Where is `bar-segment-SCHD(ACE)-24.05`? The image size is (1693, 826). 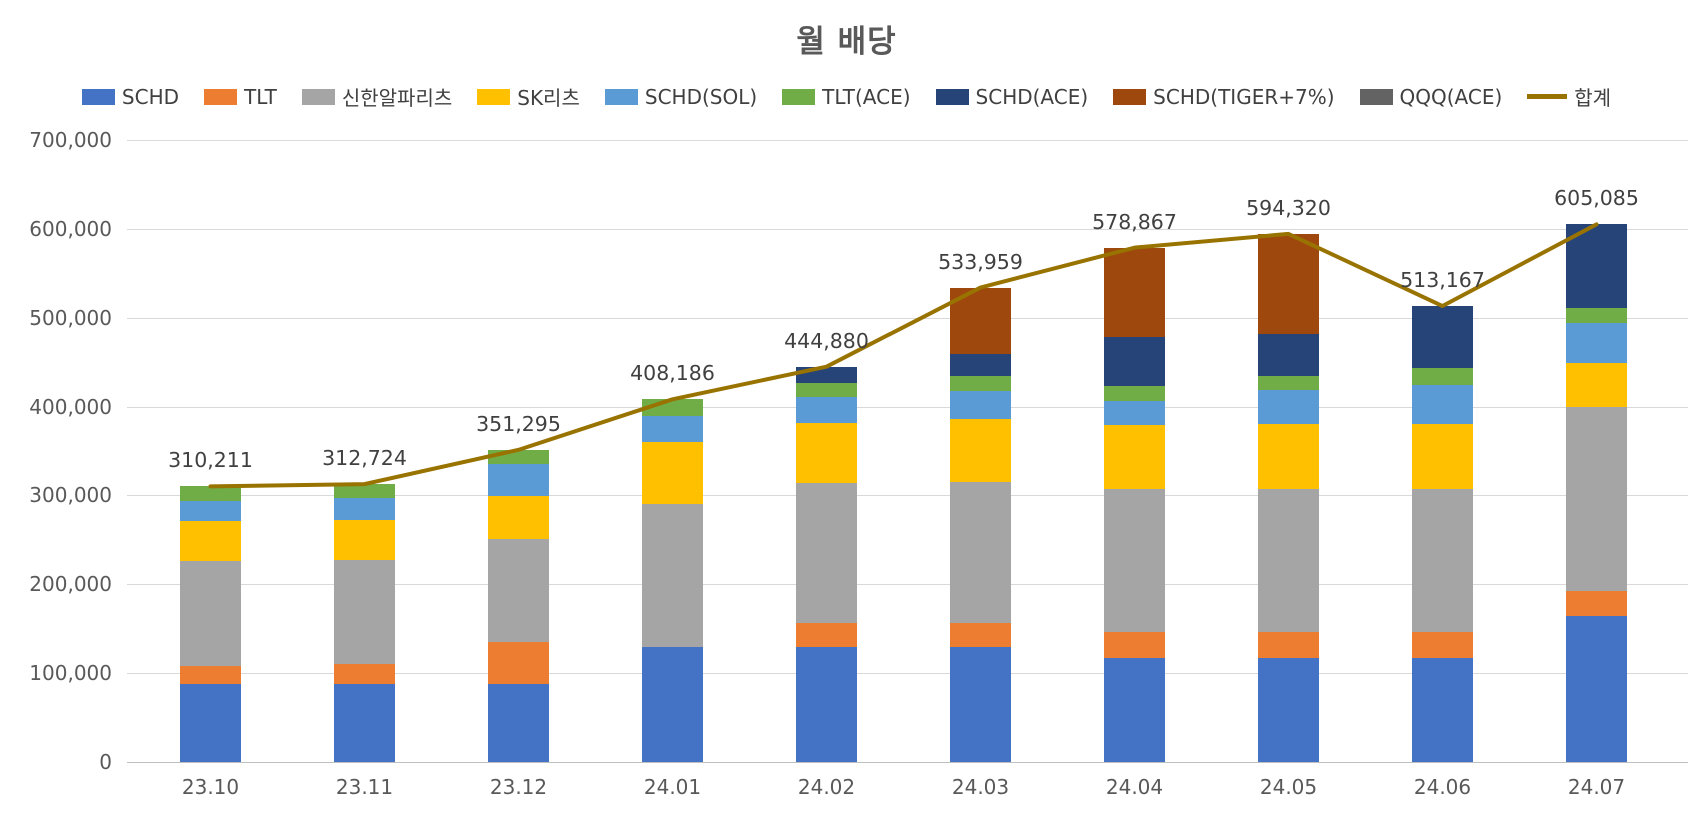 bar-segment-SCHD(ACE)-24.05 is located at coordinates (1288, 355).